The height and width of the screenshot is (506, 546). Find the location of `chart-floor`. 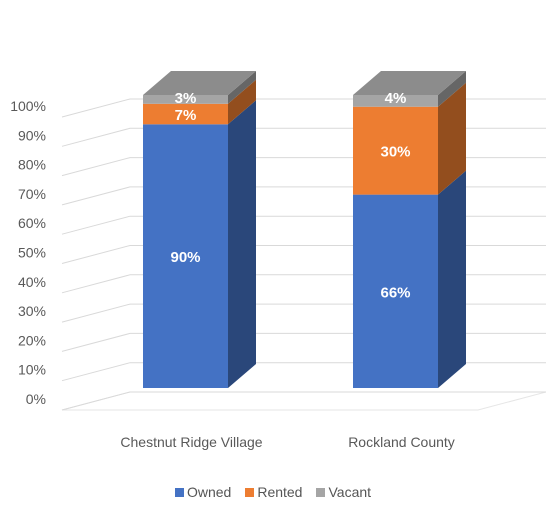

chart-floor is located at coordinates (304, 401).